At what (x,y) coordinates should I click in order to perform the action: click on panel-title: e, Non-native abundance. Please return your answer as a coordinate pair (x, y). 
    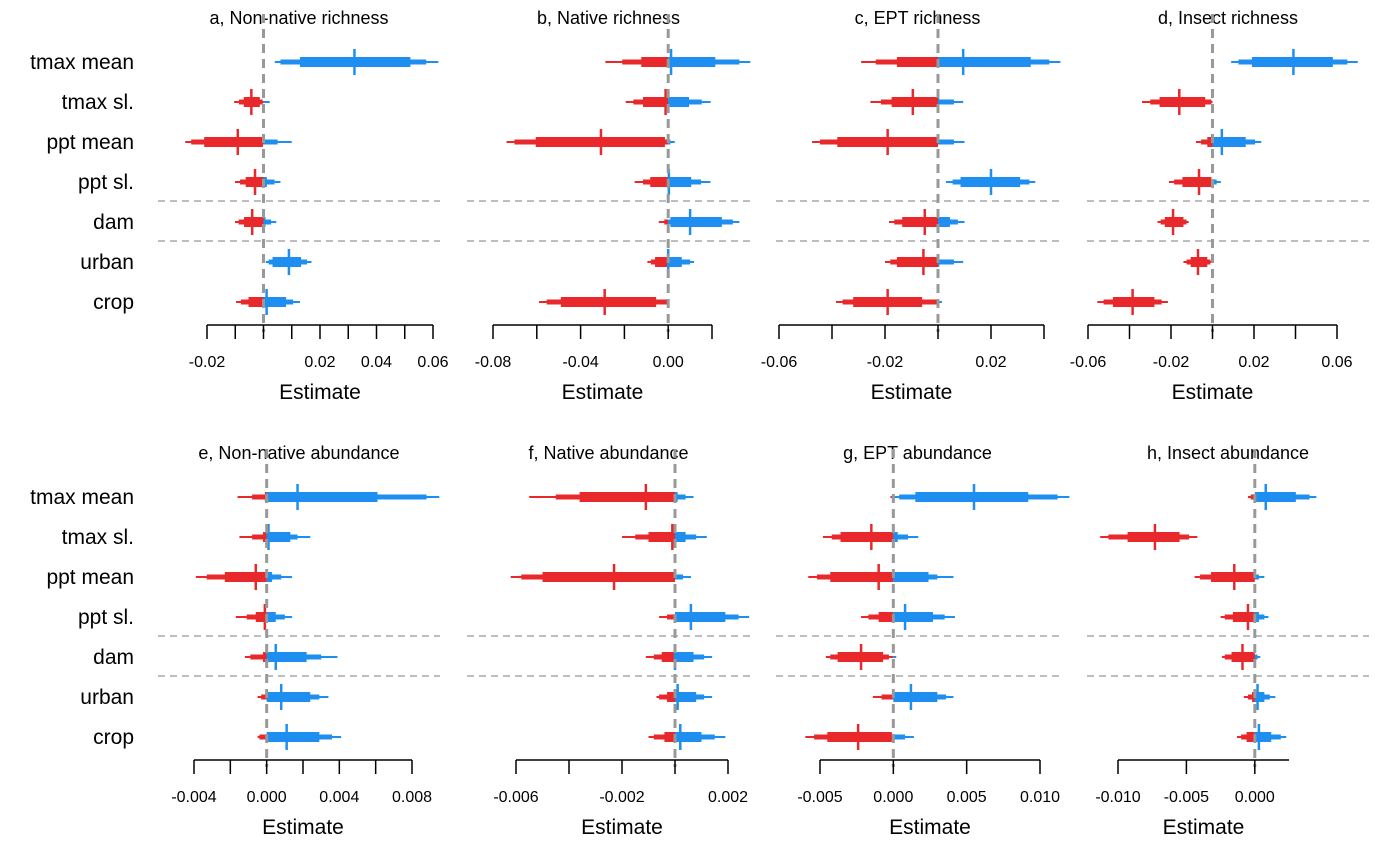
    Looking at the image, I should click on (298, 453).